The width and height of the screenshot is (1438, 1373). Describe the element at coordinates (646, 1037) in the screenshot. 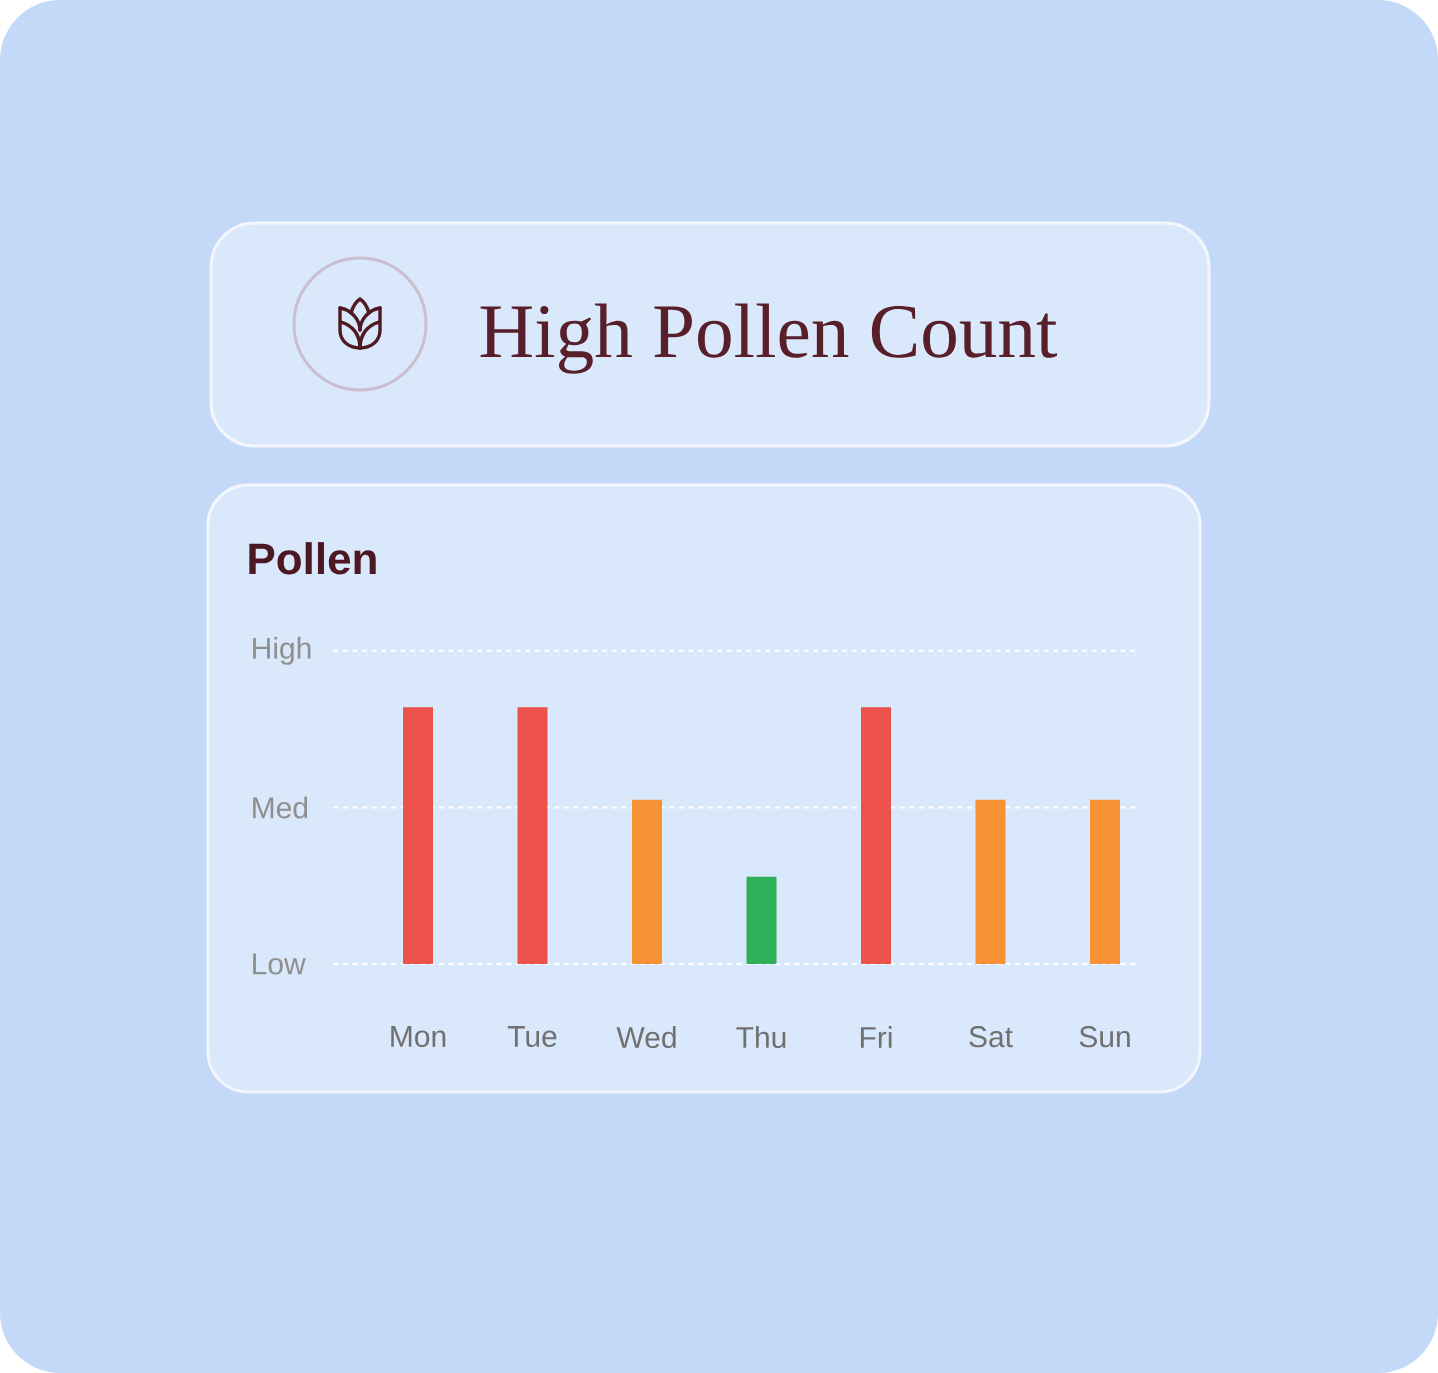

I see `x-tick-label: Wed` at that location.